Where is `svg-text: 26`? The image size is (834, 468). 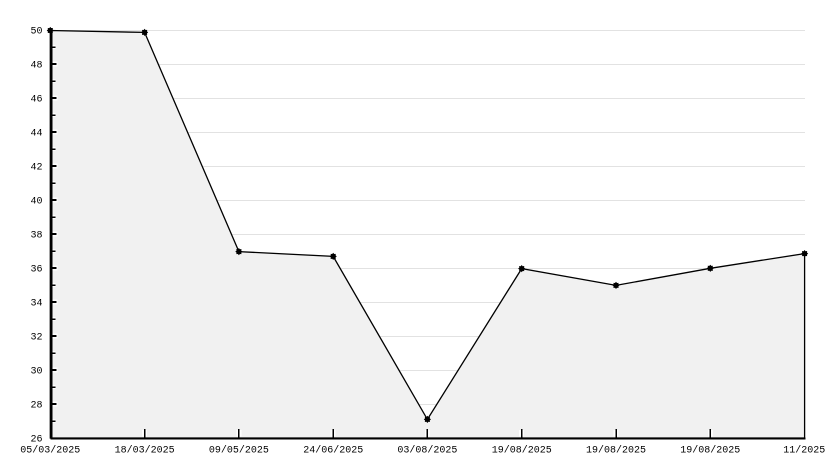 svg-text: 26 is located at coordinates (36, 440).